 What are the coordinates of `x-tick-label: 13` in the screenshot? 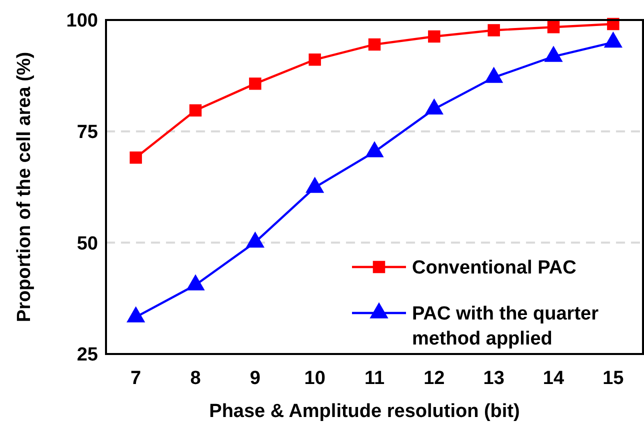 It's located at (493, 378).